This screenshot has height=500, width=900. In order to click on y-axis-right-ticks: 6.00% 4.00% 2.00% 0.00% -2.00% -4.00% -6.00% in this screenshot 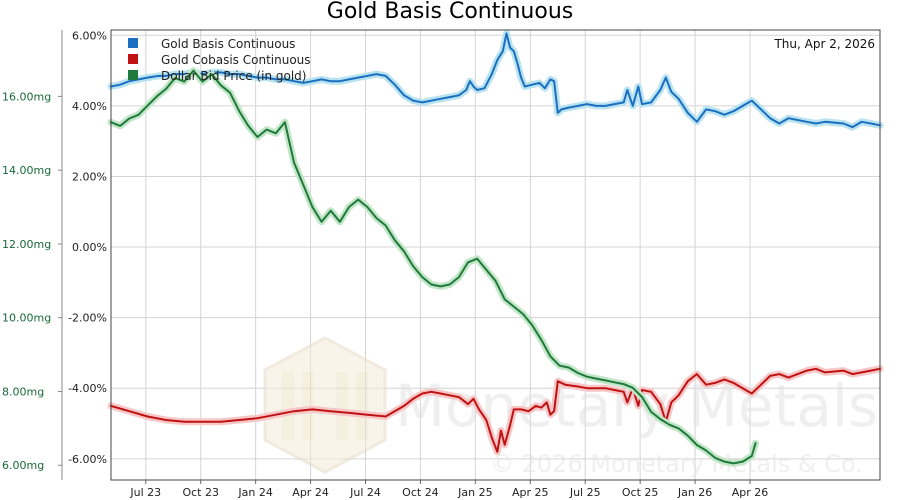, I will do `click(87, 247)`.